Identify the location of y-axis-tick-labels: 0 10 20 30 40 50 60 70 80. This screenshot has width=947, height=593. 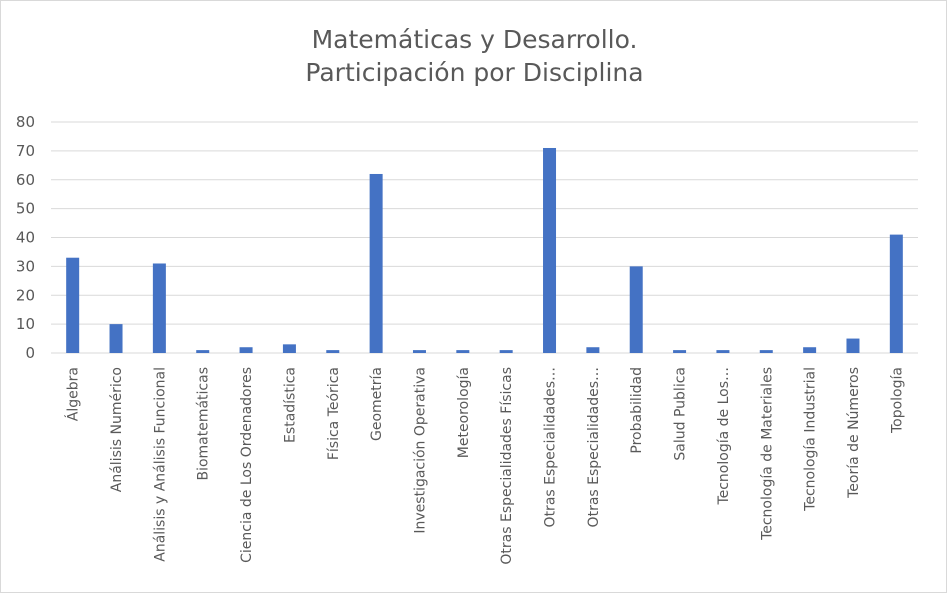
(25, 237).